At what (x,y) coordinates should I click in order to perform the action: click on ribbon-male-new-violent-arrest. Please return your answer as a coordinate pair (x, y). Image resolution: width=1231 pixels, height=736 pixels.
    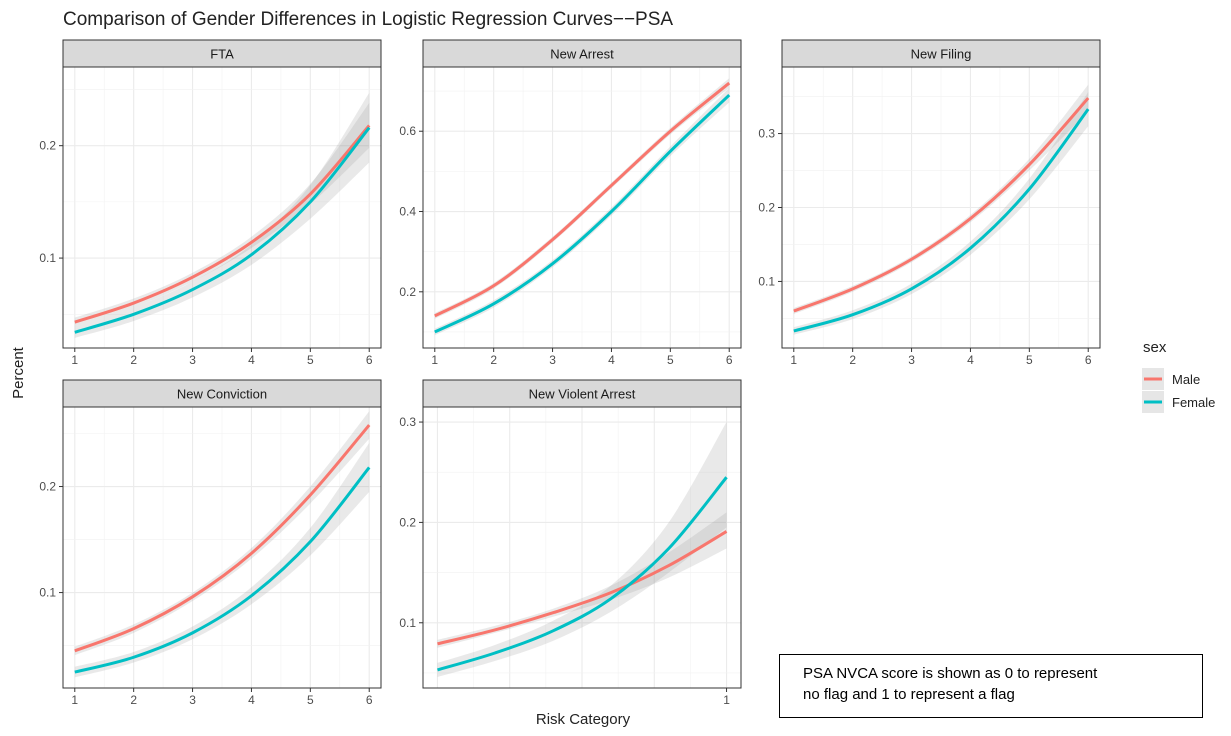
    Looking at the image, I should click on (582, 580).